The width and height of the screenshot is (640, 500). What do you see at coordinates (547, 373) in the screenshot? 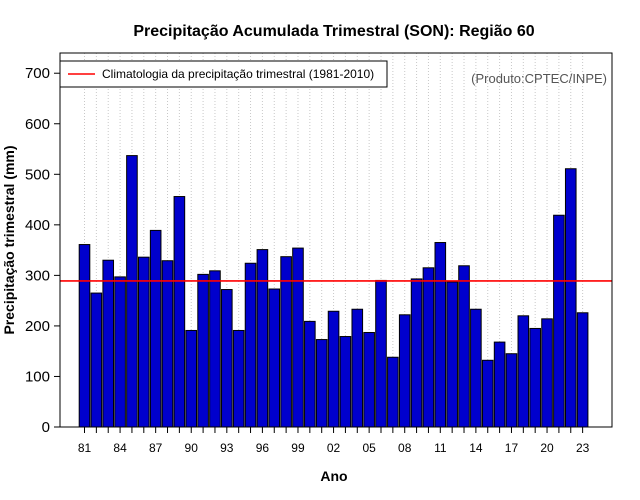
I see `bar-2020` at bounding box center [547, 373].